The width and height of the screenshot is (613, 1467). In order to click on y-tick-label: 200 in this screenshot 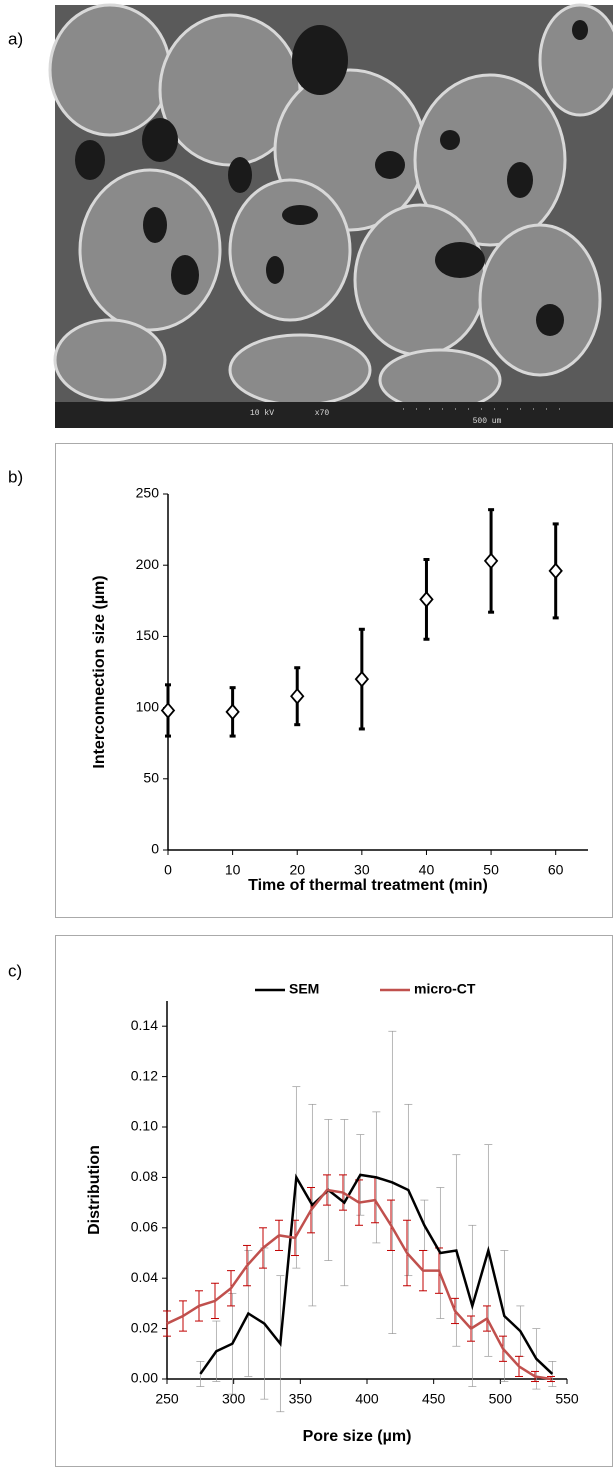, I will do `click(148, 564)`.